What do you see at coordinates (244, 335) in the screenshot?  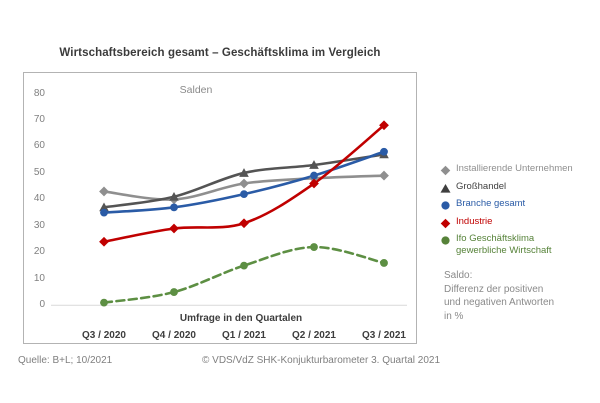 I see `x-tick-label: Q1 / 2021` at bounding box center [244, 335].